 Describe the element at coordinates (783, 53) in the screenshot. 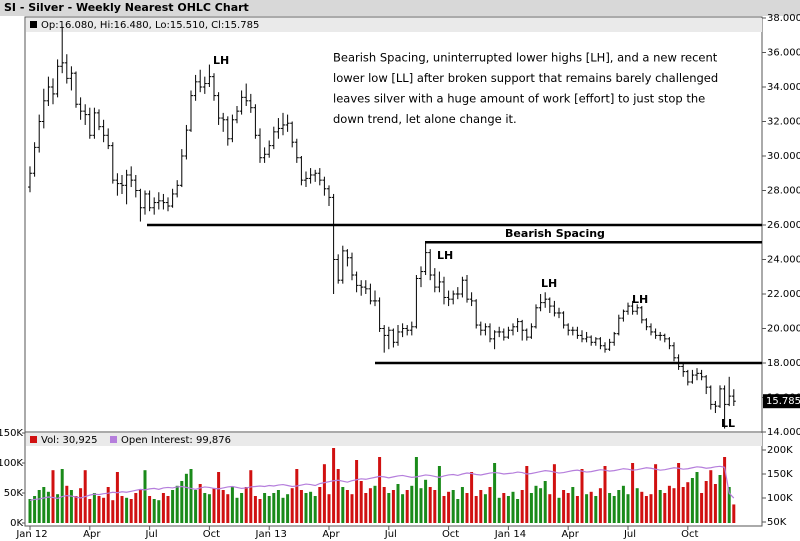

I see `y-tick-label: 36.000` at that location.